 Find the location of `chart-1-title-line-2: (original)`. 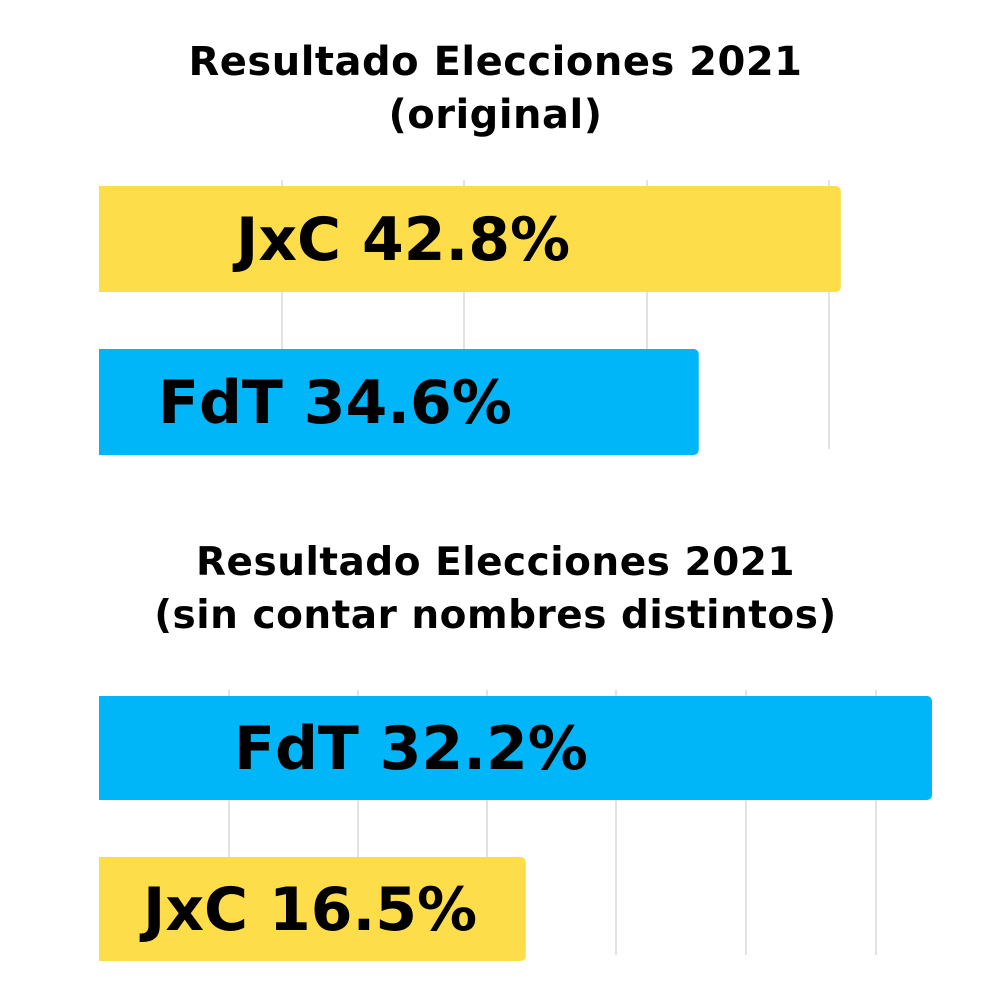

chart-1-title-line-2: (original) is located at coordinates (495, 115).